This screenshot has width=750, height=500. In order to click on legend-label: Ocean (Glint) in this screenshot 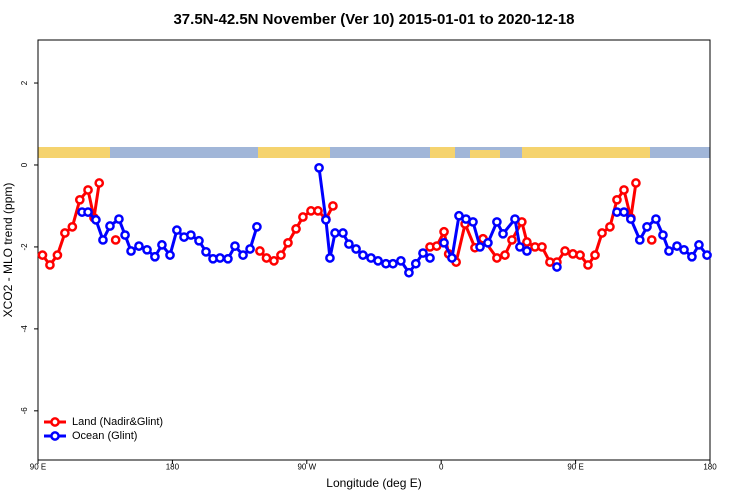, I will do `click(104, 436)`.